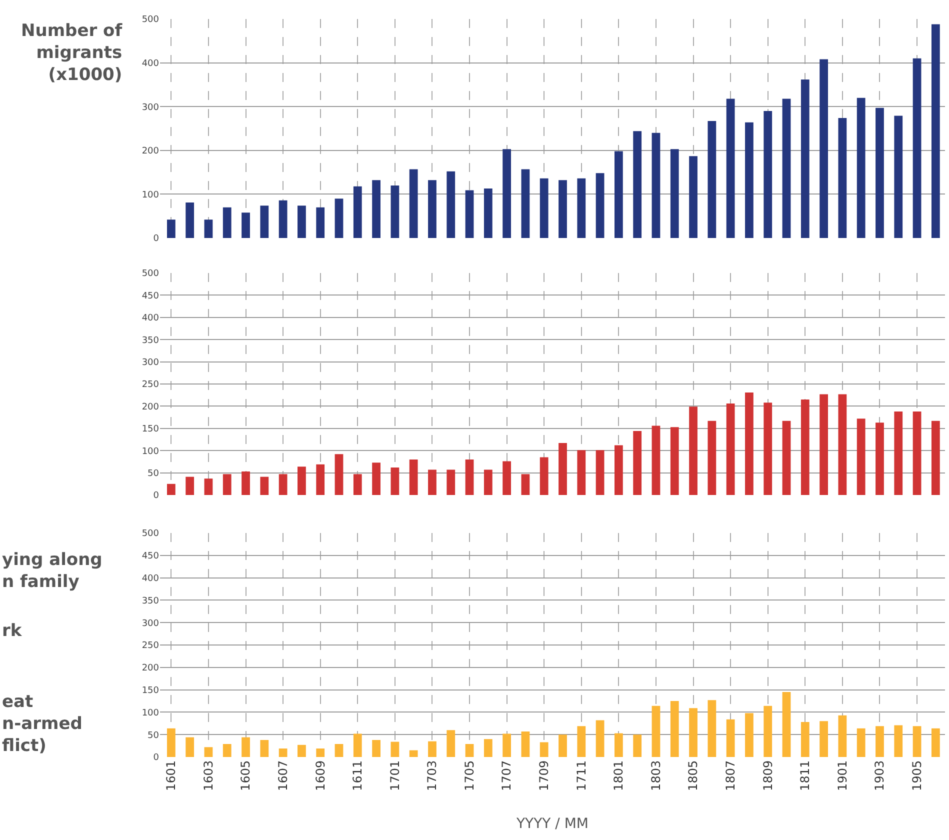  I want to click on y-tick-label: 350, so click(151, 601).